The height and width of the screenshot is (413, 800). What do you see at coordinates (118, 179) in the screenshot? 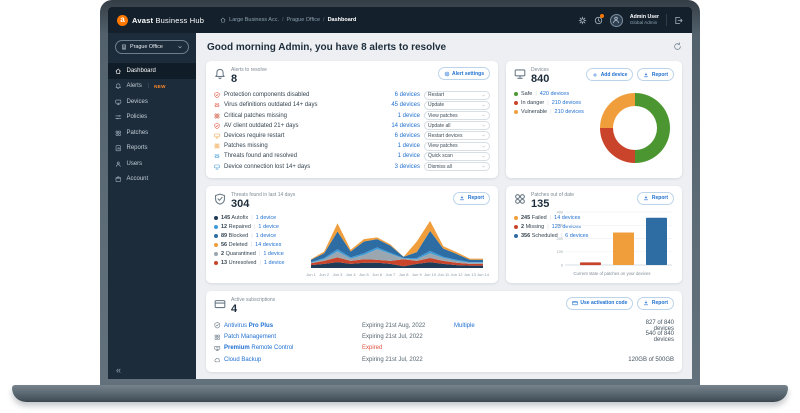
I see `account-icon` at bounding box center [118, 179].